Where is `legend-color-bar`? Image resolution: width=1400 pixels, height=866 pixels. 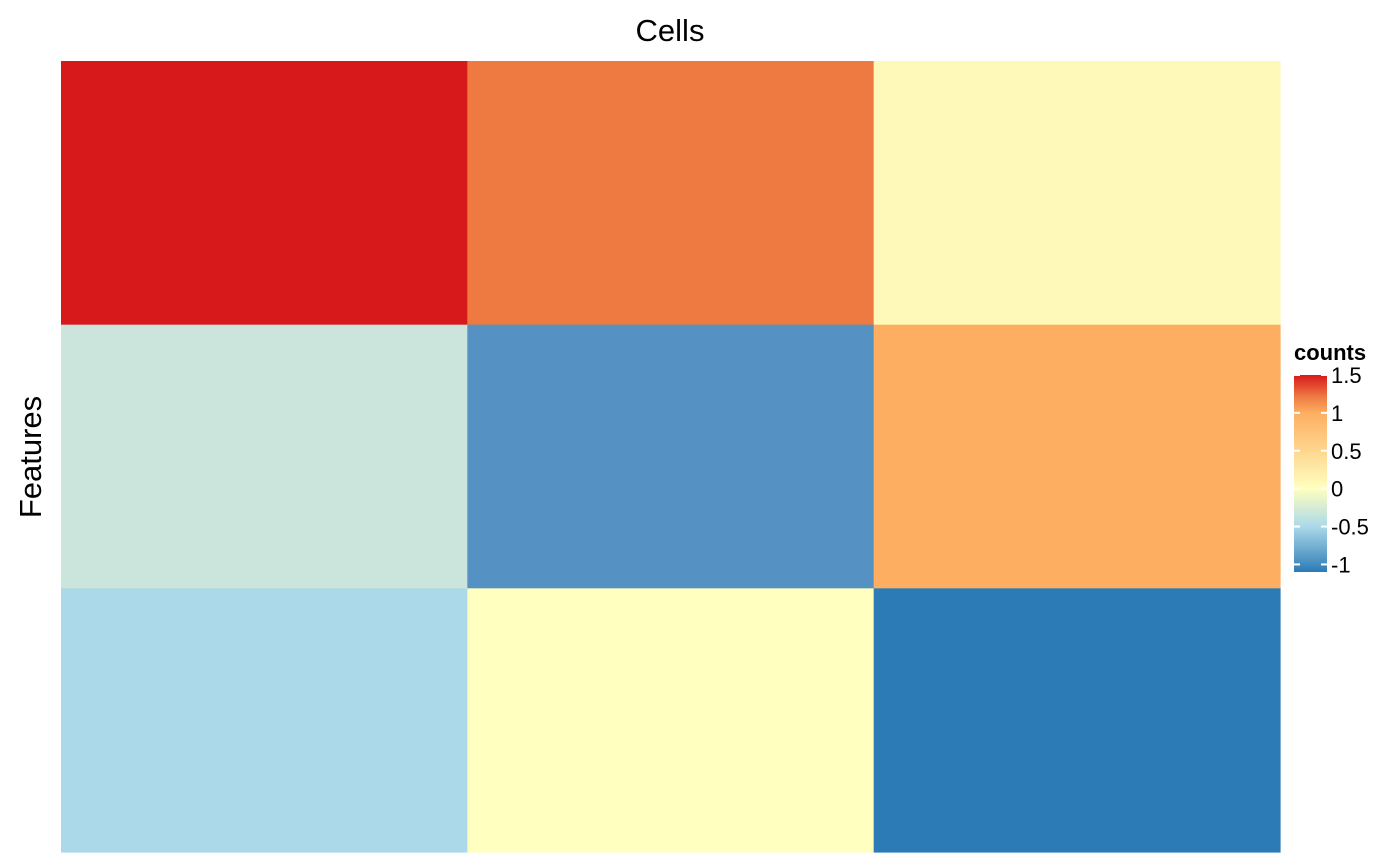 legend-color-bar is located at coordinates (1310, 473).